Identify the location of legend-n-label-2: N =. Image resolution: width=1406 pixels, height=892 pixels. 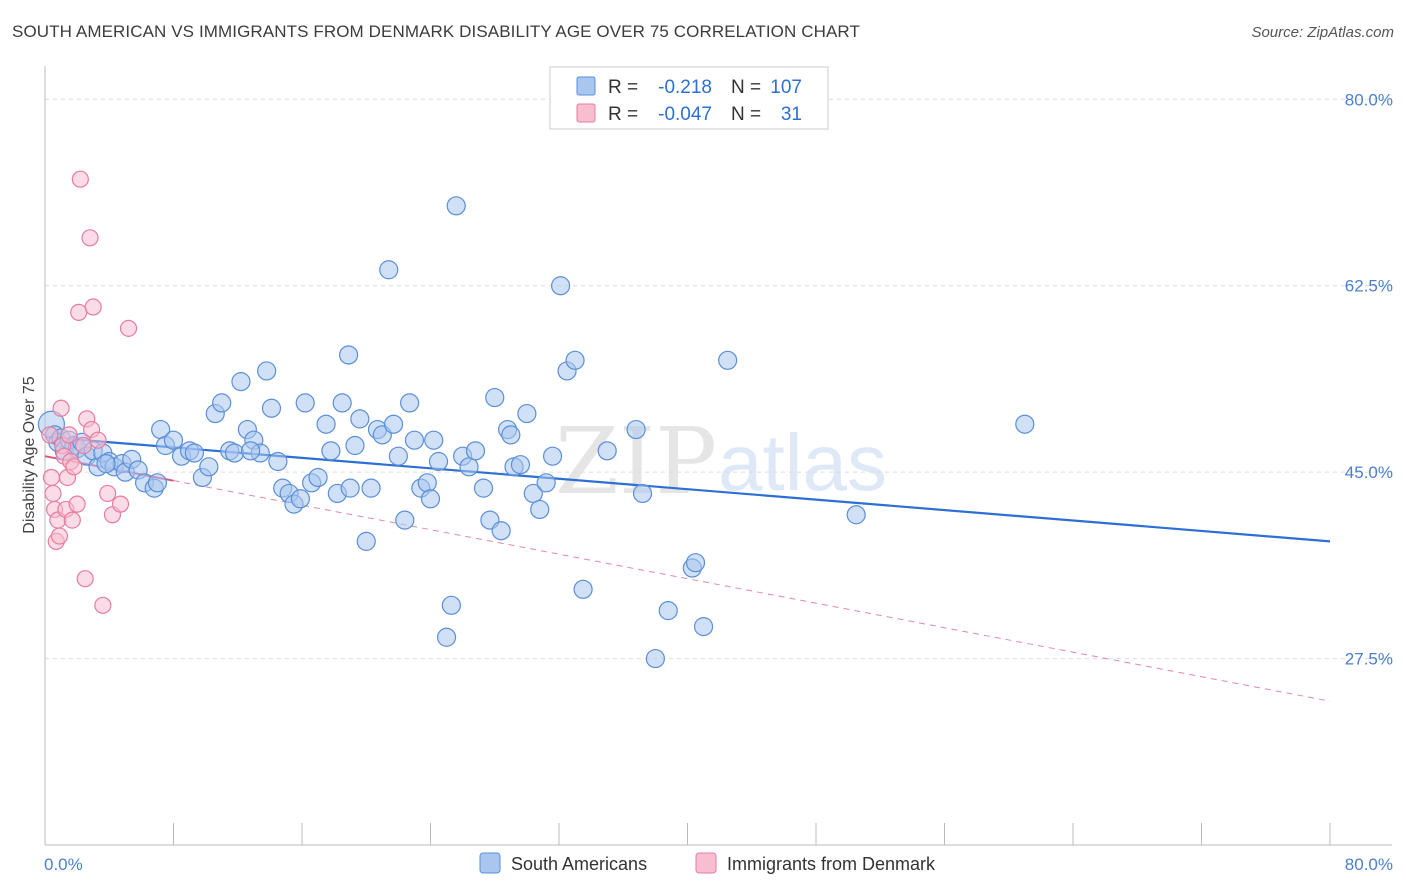
(746, 114).